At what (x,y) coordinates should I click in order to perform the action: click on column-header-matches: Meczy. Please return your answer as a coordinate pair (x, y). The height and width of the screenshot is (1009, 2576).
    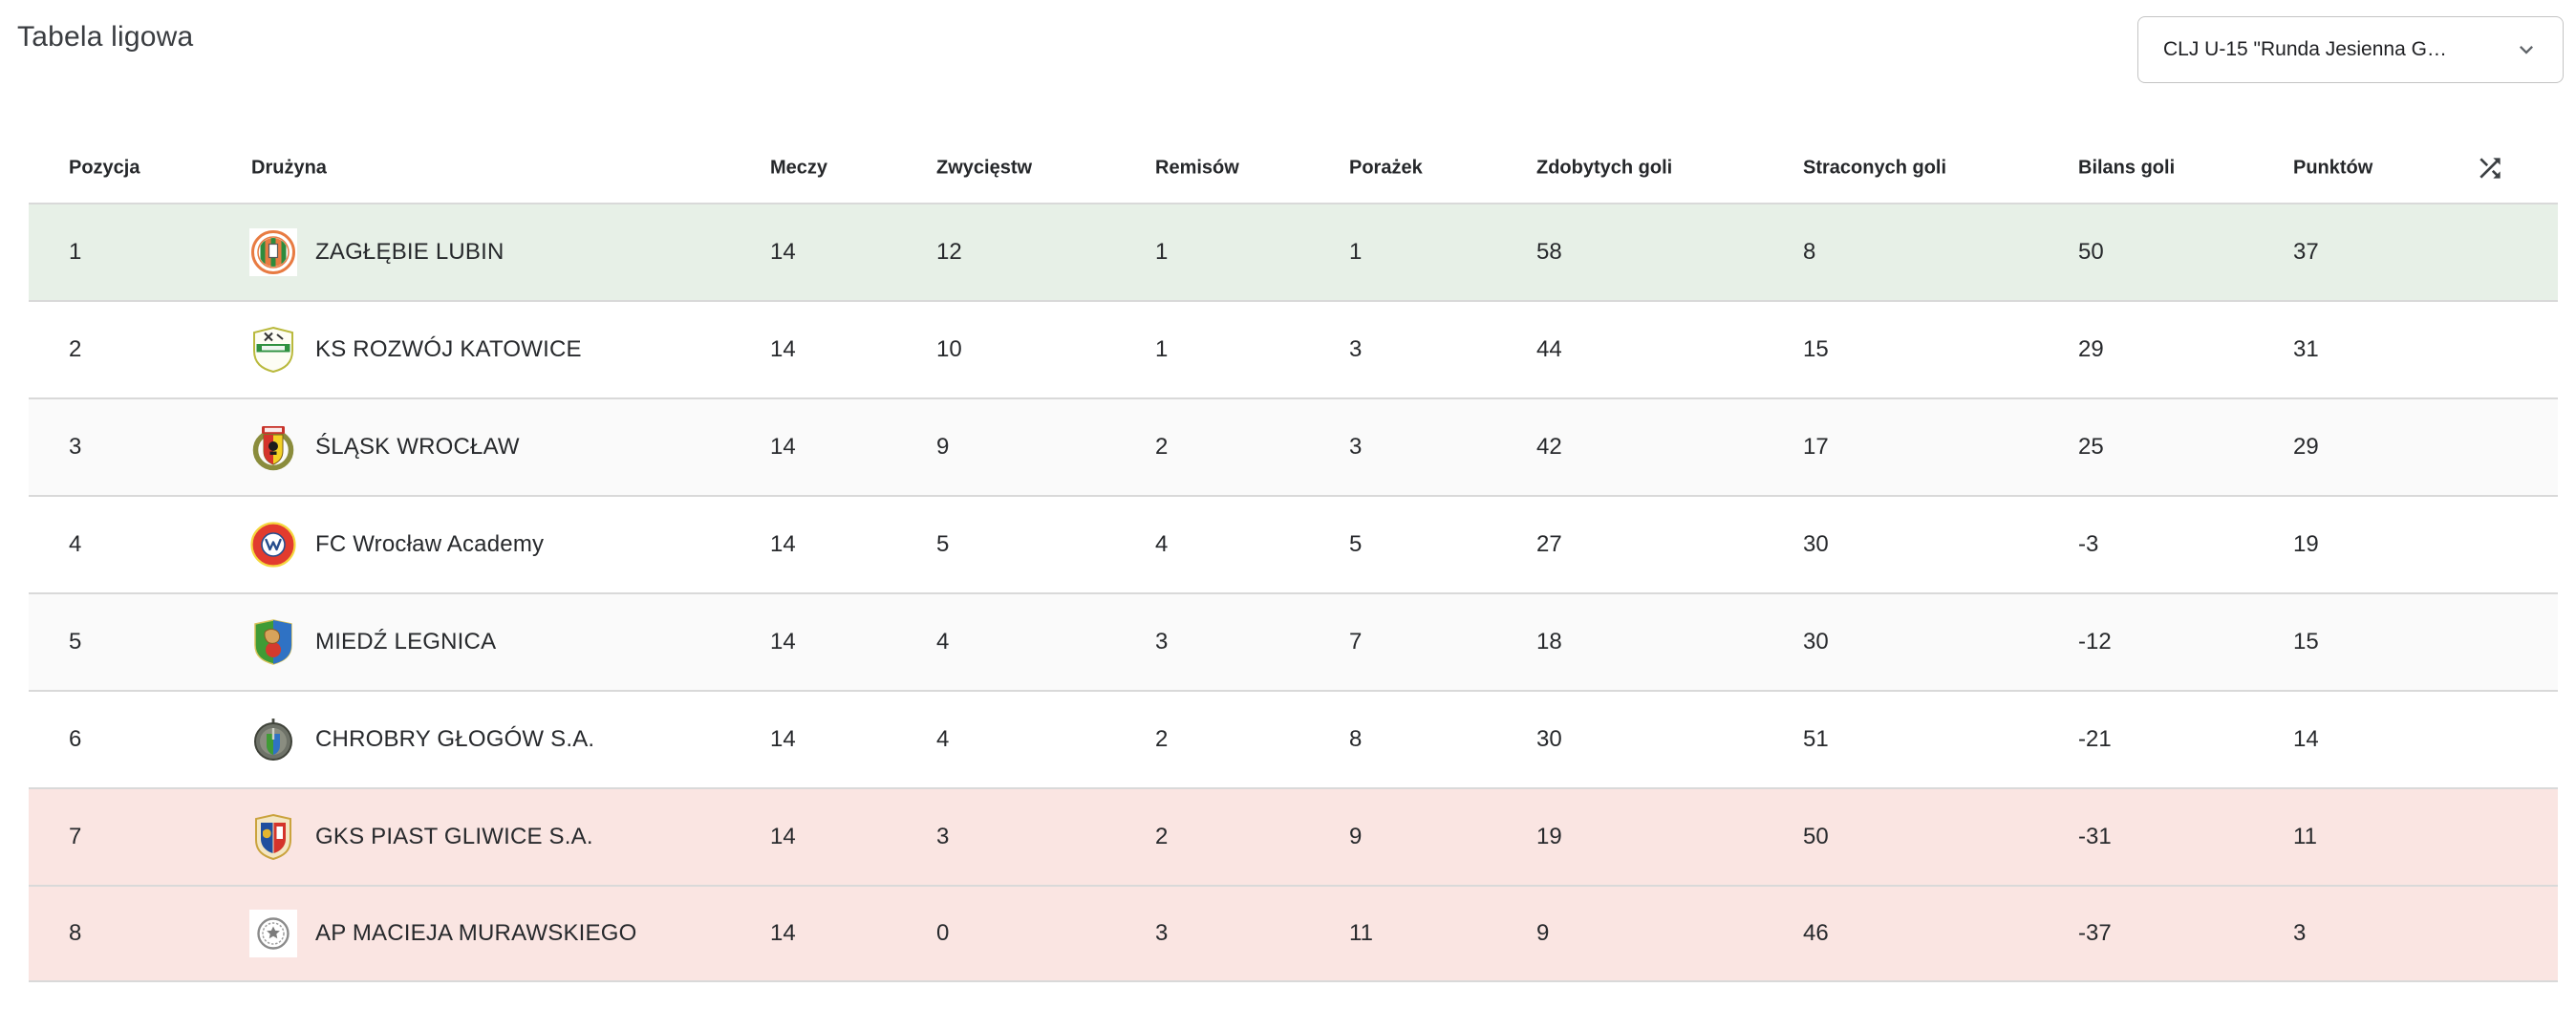
    Looking at the image, I should click on (799, 168).